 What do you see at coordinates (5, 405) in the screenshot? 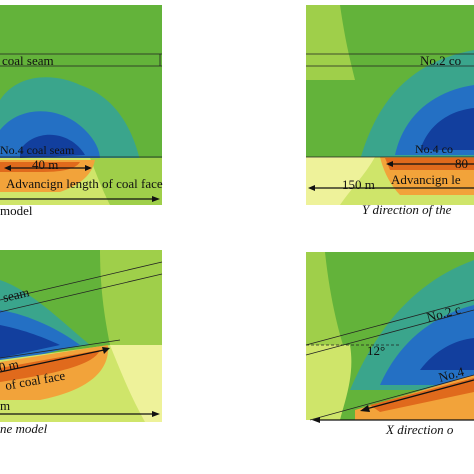
I see `width-label: m` at bounding box center [5, 405].